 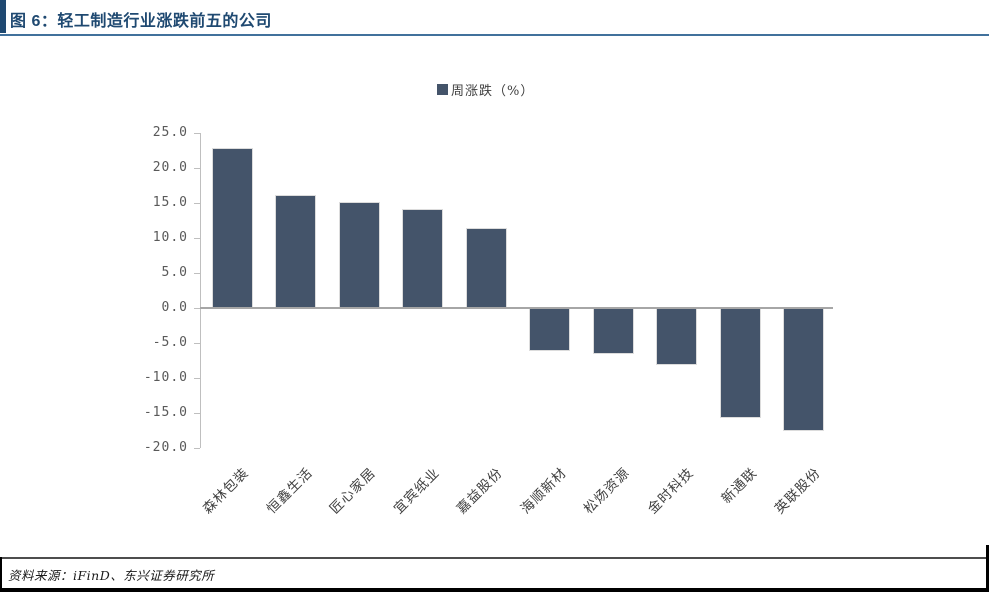 I want to click on bar-海顺新材, so click(x=550, y=329).